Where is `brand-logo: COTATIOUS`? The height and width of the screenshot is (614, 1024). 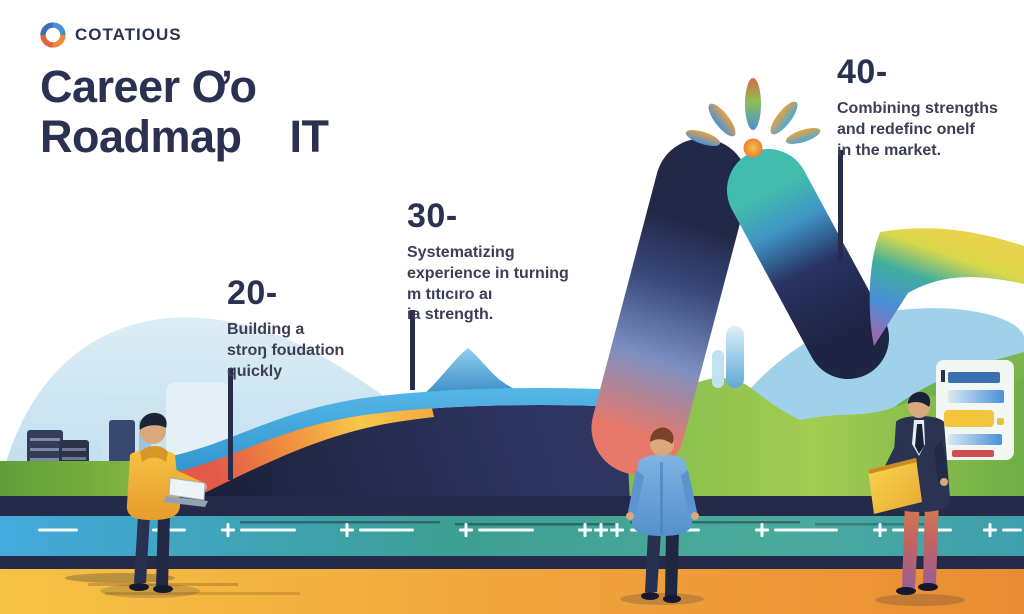
brand-logo: COTATIOUS is located at coordinates (111, 35).